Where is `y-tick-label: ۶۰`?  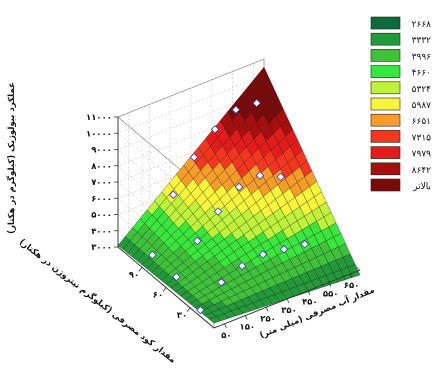 y-tick-label: ۶۰ is located at coordinates (158, 296).